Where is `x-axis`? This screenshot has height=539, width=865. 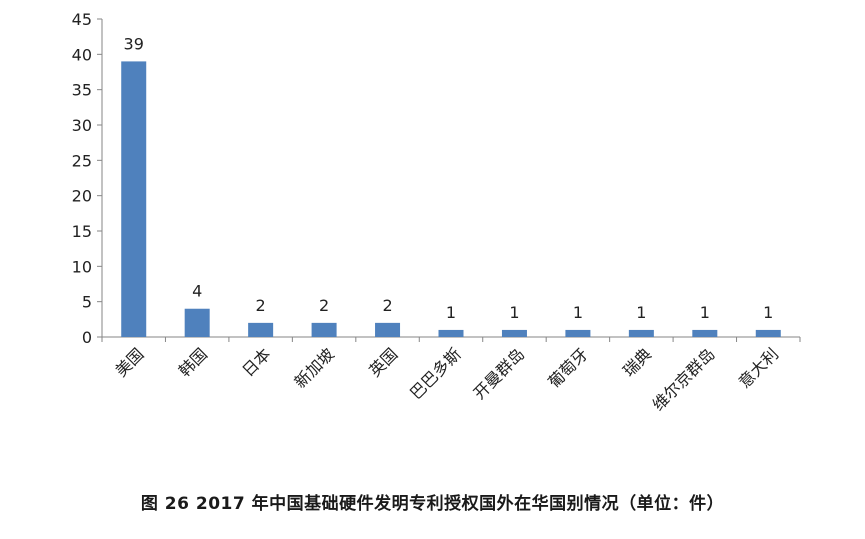 x-axis is located at coordinates (451, 339).